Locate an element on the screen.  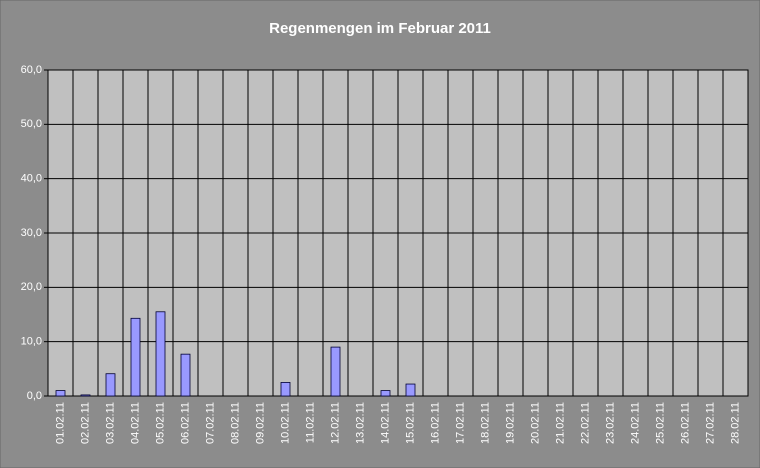
y-tick-label: 50,0 is located at coordinates (31, 124).